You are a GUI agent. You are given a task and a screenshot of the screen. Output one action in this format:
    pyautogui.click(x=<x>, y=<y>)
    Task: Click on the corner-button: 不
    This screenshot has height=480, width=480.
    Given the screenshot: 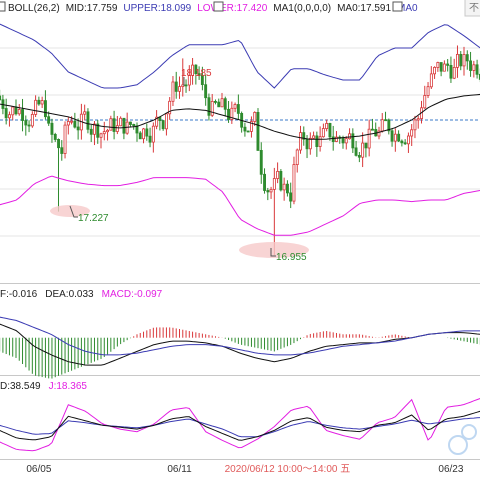 What is the action you would take?
    pyautogui.click(x=472, y=8)
    